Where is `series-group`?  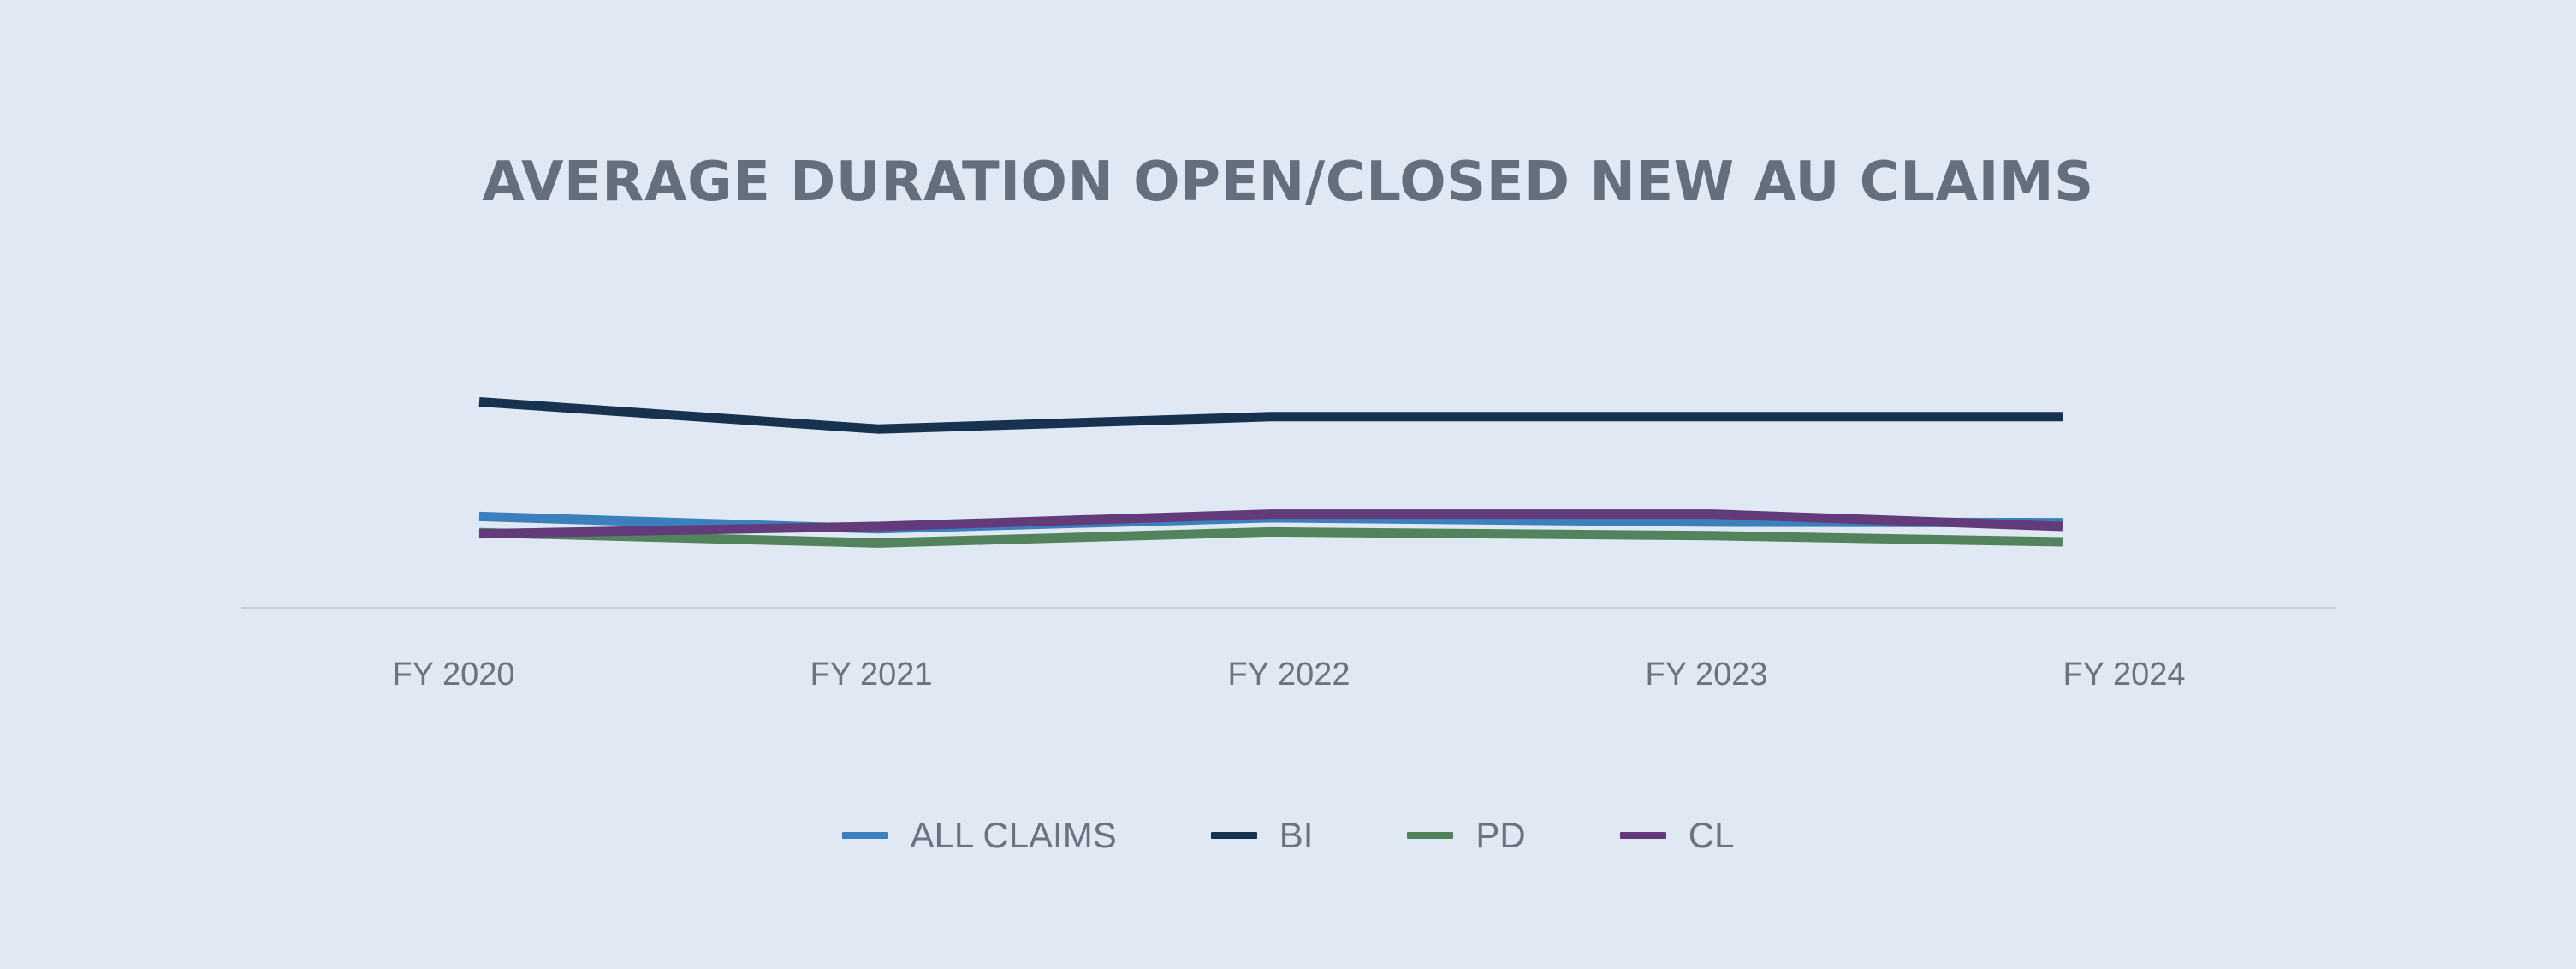
series-group is located at coordinates (1270, 472).